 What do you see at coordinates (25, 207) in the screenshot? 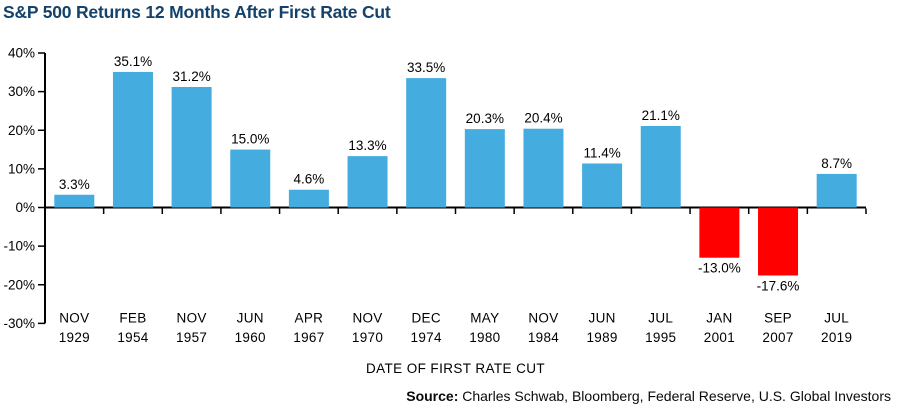
I see `y-axis-tick-label: 0%` at bounding box center [25, 207].